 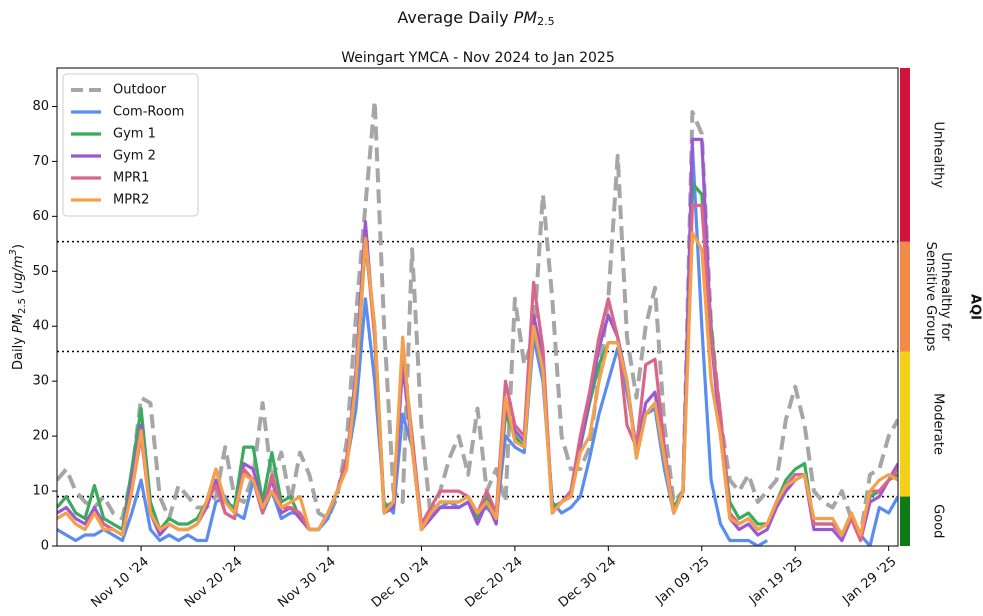 I want to click on x-tick-label: Jan 29 '25, so click(x=869, y=581).